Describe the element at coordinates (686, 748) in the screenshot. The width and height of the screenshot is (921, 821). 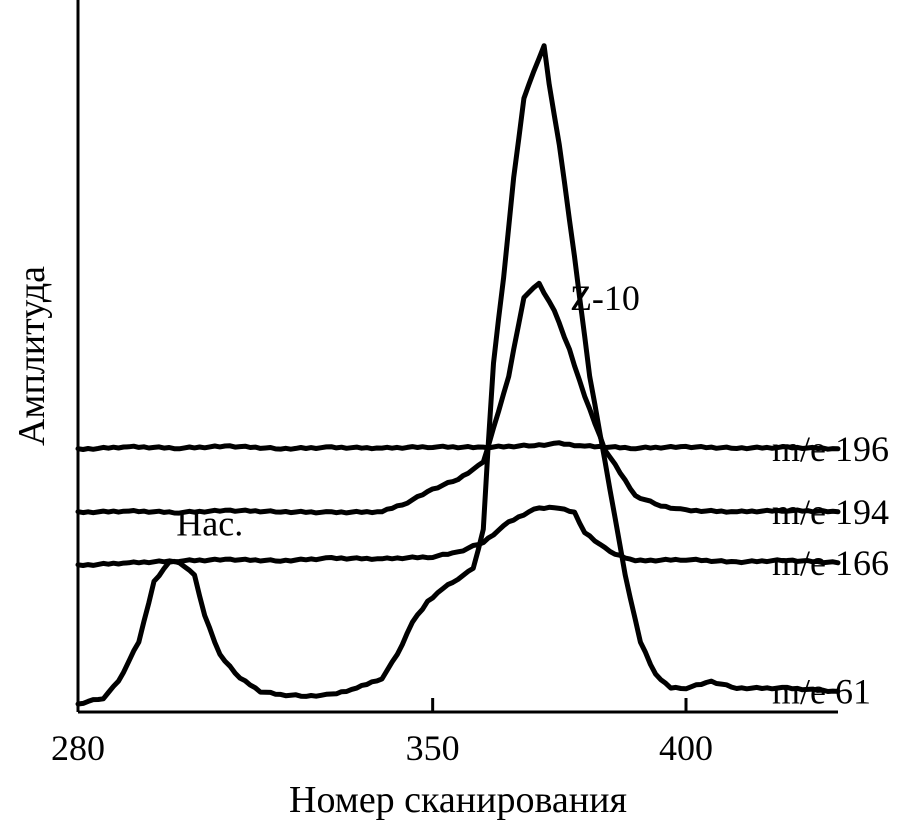
I see `x-tick-label: 400` at that location.